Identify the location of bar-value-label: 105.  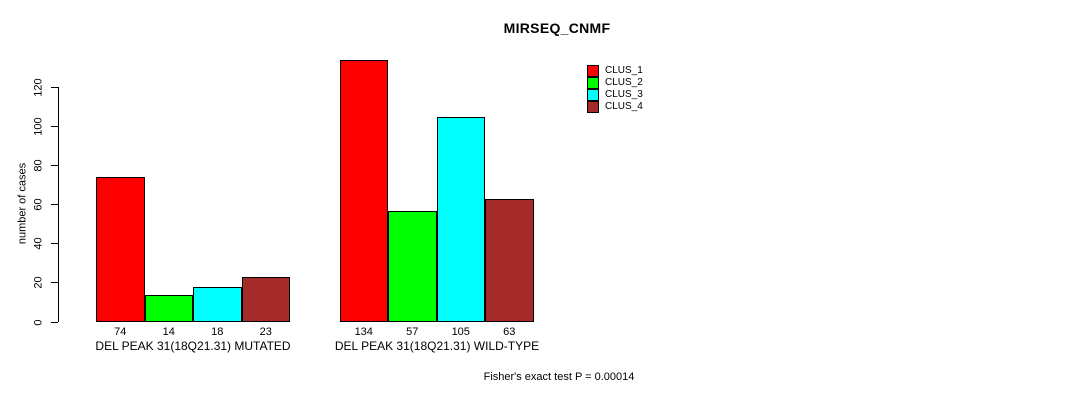
(460, 332).